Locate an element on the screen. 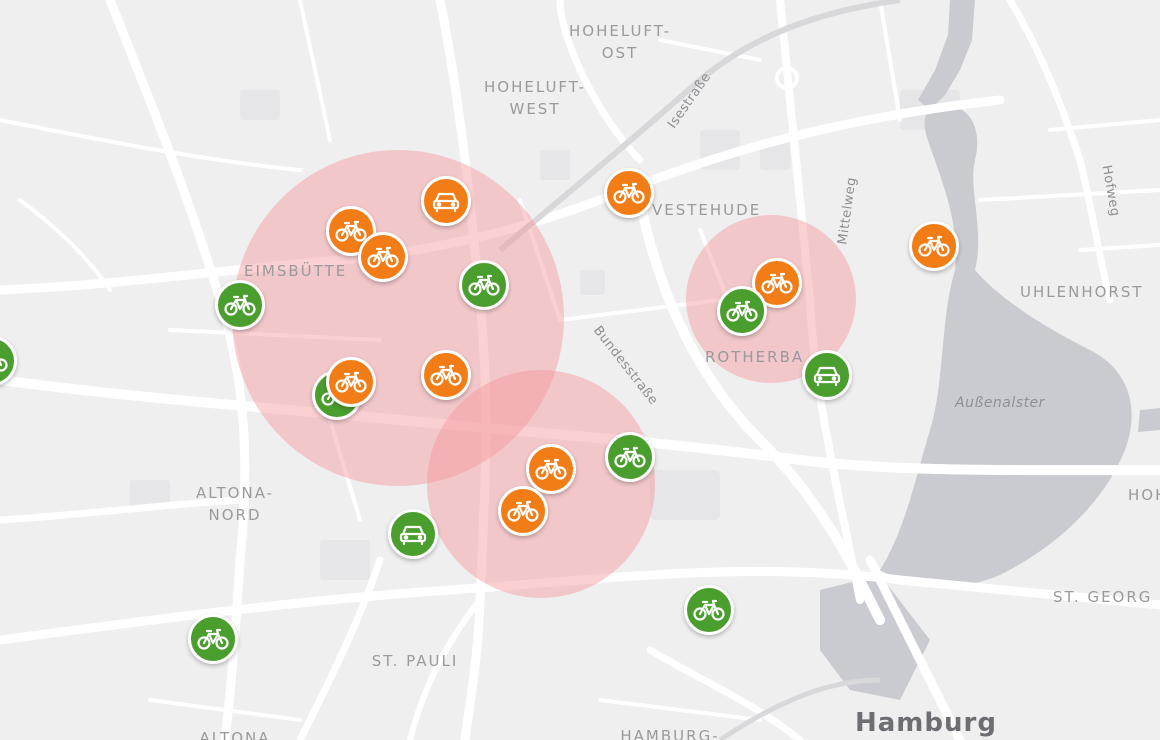  district-label-eimsbuettel: EIMSBÜTTE is located at coordinates (296, 271).